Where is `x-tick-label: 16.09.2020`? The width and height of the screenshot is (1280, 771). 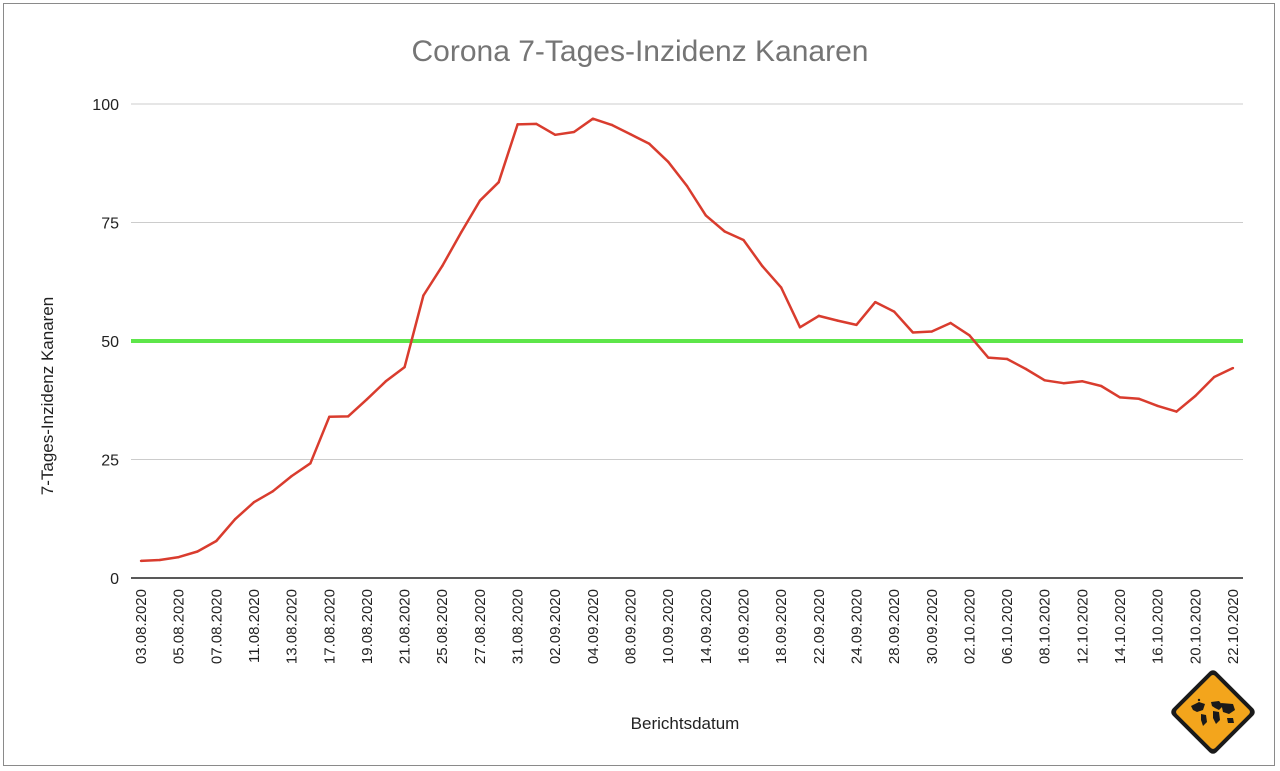
x-tick-label: 16.09.2020 is located at coordinates (743, 626).